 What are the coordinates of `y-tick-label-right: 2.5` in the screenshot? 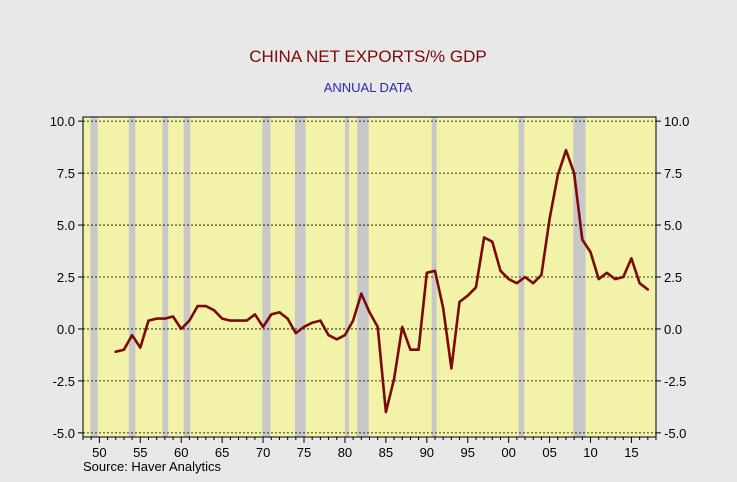 It's located at (673, 277).